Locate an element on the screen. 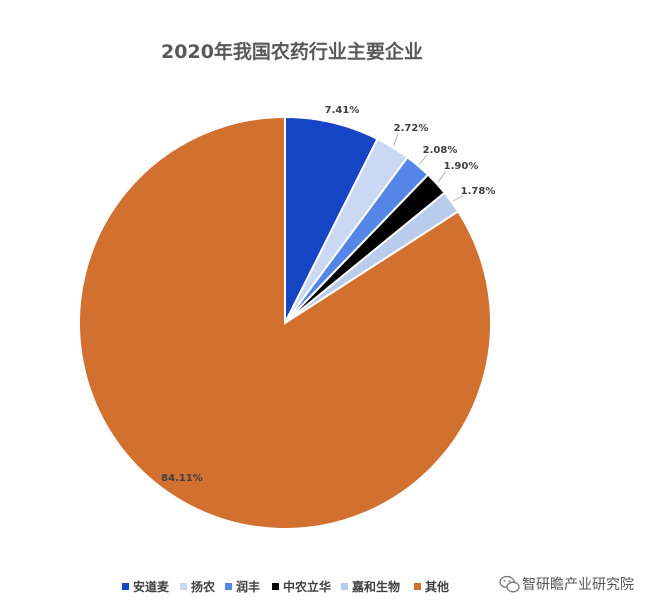 Image resolution: width=661 pixels, height=601 pixels. legend-item-2: 扬农 is located at coordinates (197, 586).